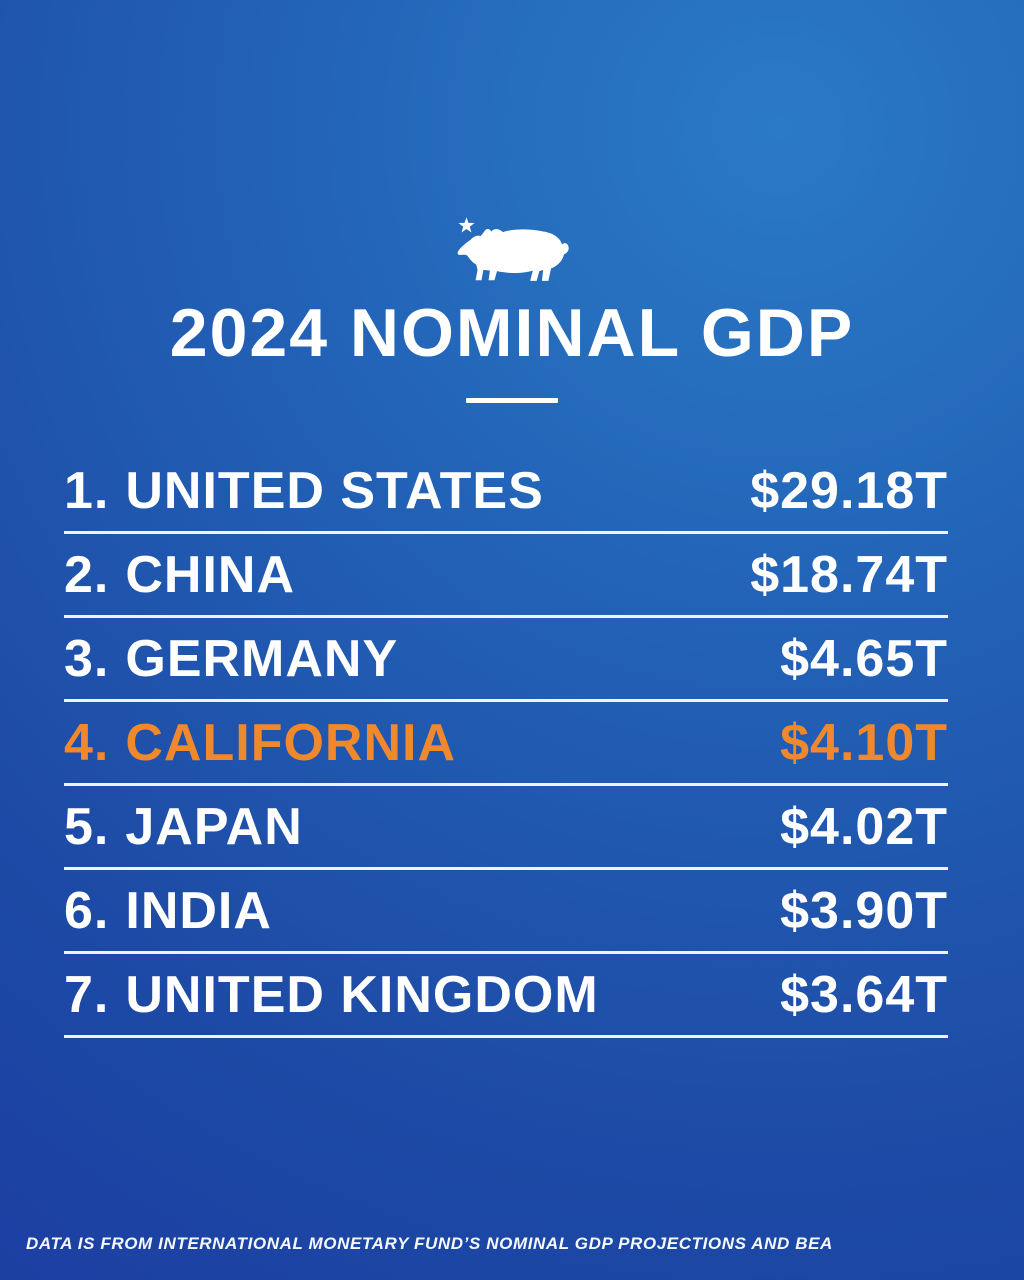 The image size is (1024, 1280). I want to click on table-row: 4. CALIFORNIA $4.10T, so click(506, 744).